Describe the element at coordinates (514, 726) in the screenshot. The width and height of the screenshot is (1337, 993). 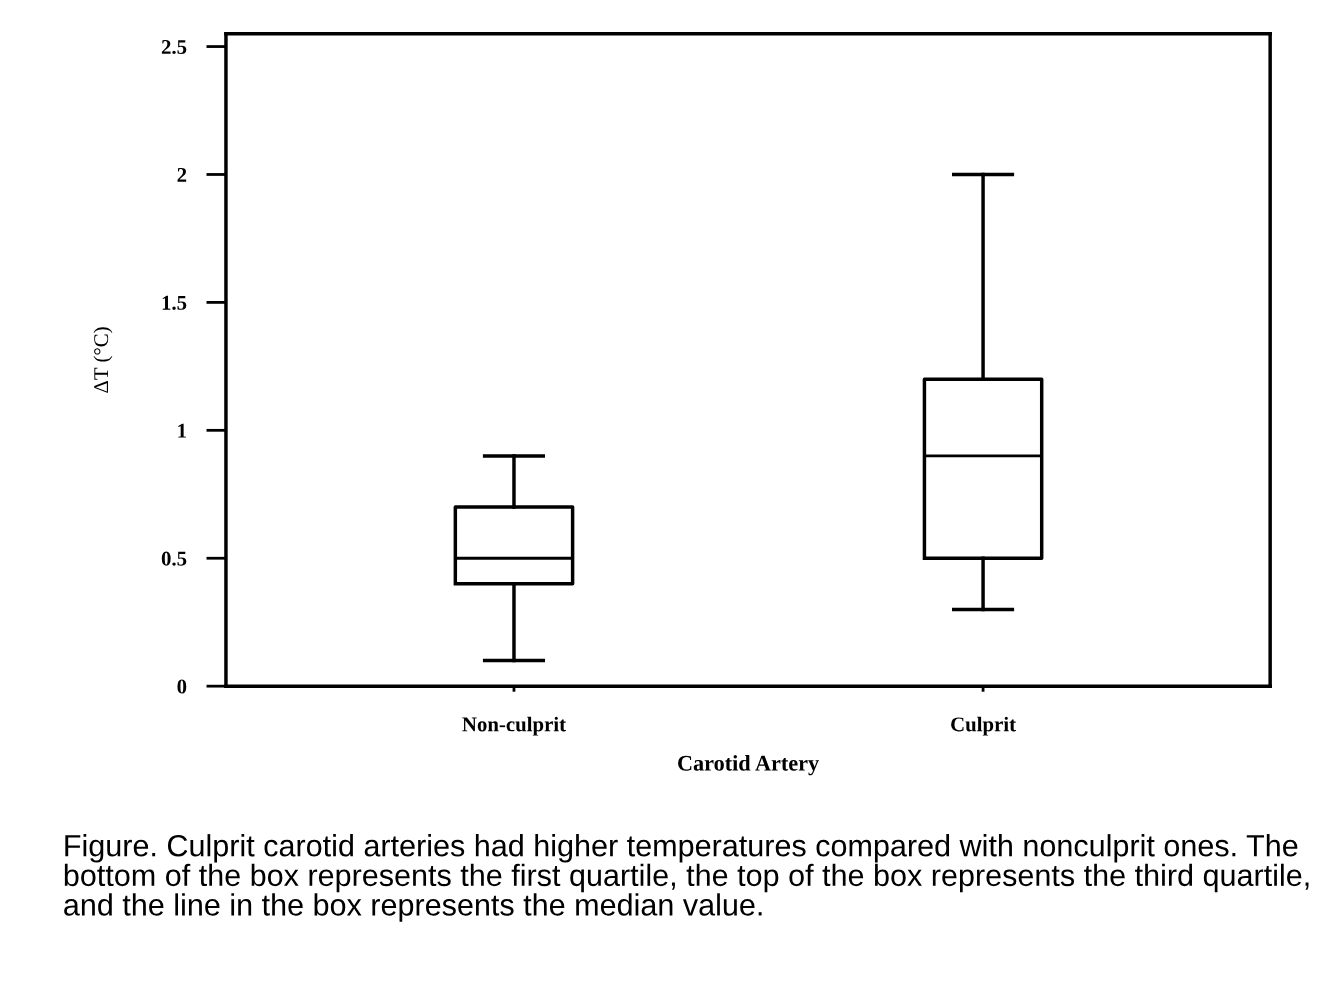
I see `x-tick-label: Non-culprit` at that location.